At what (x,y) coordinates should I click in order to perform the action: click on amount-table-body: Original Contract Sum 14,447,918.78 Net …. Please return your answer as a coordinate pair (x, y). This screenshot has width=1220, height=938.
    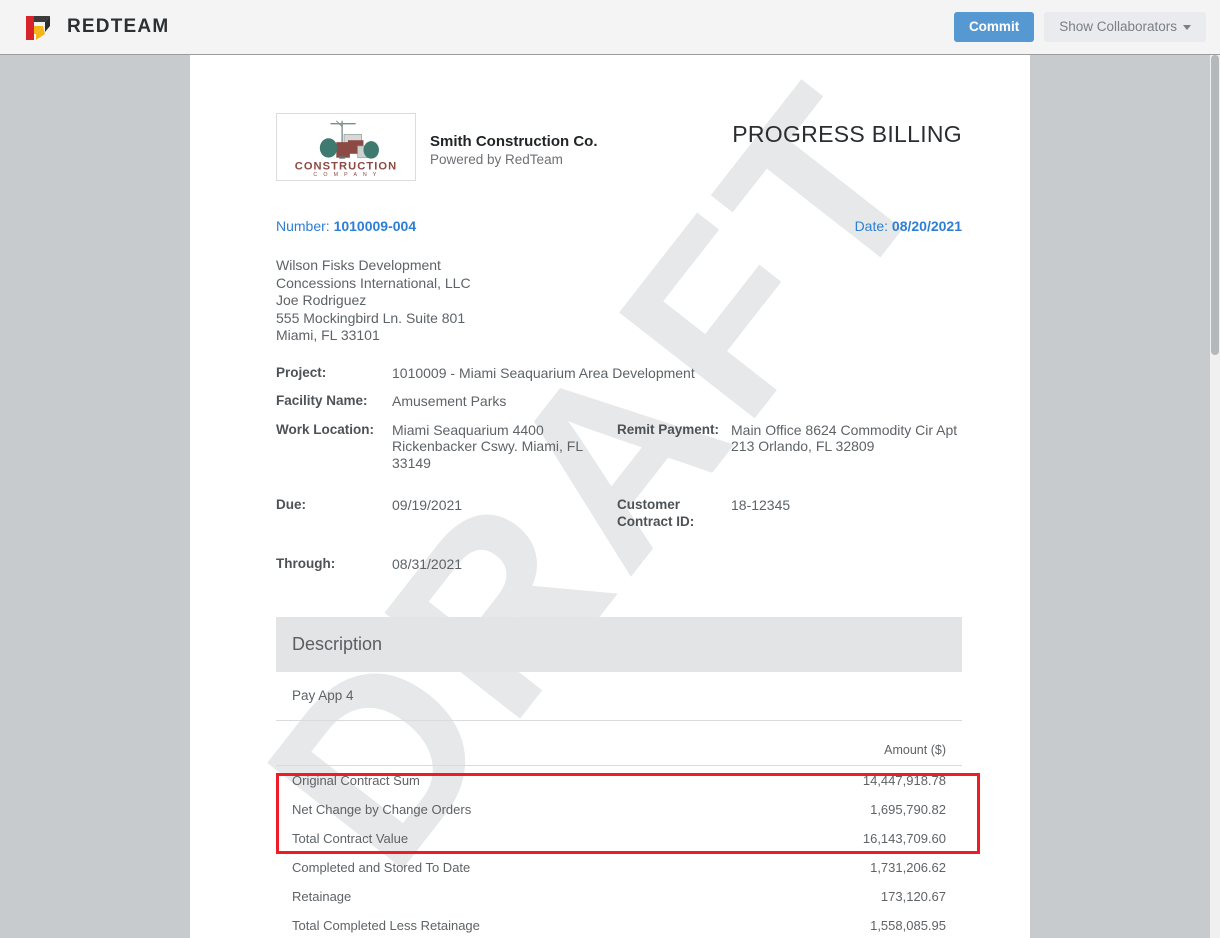
    Looking at the image, I should click on (619, 852).